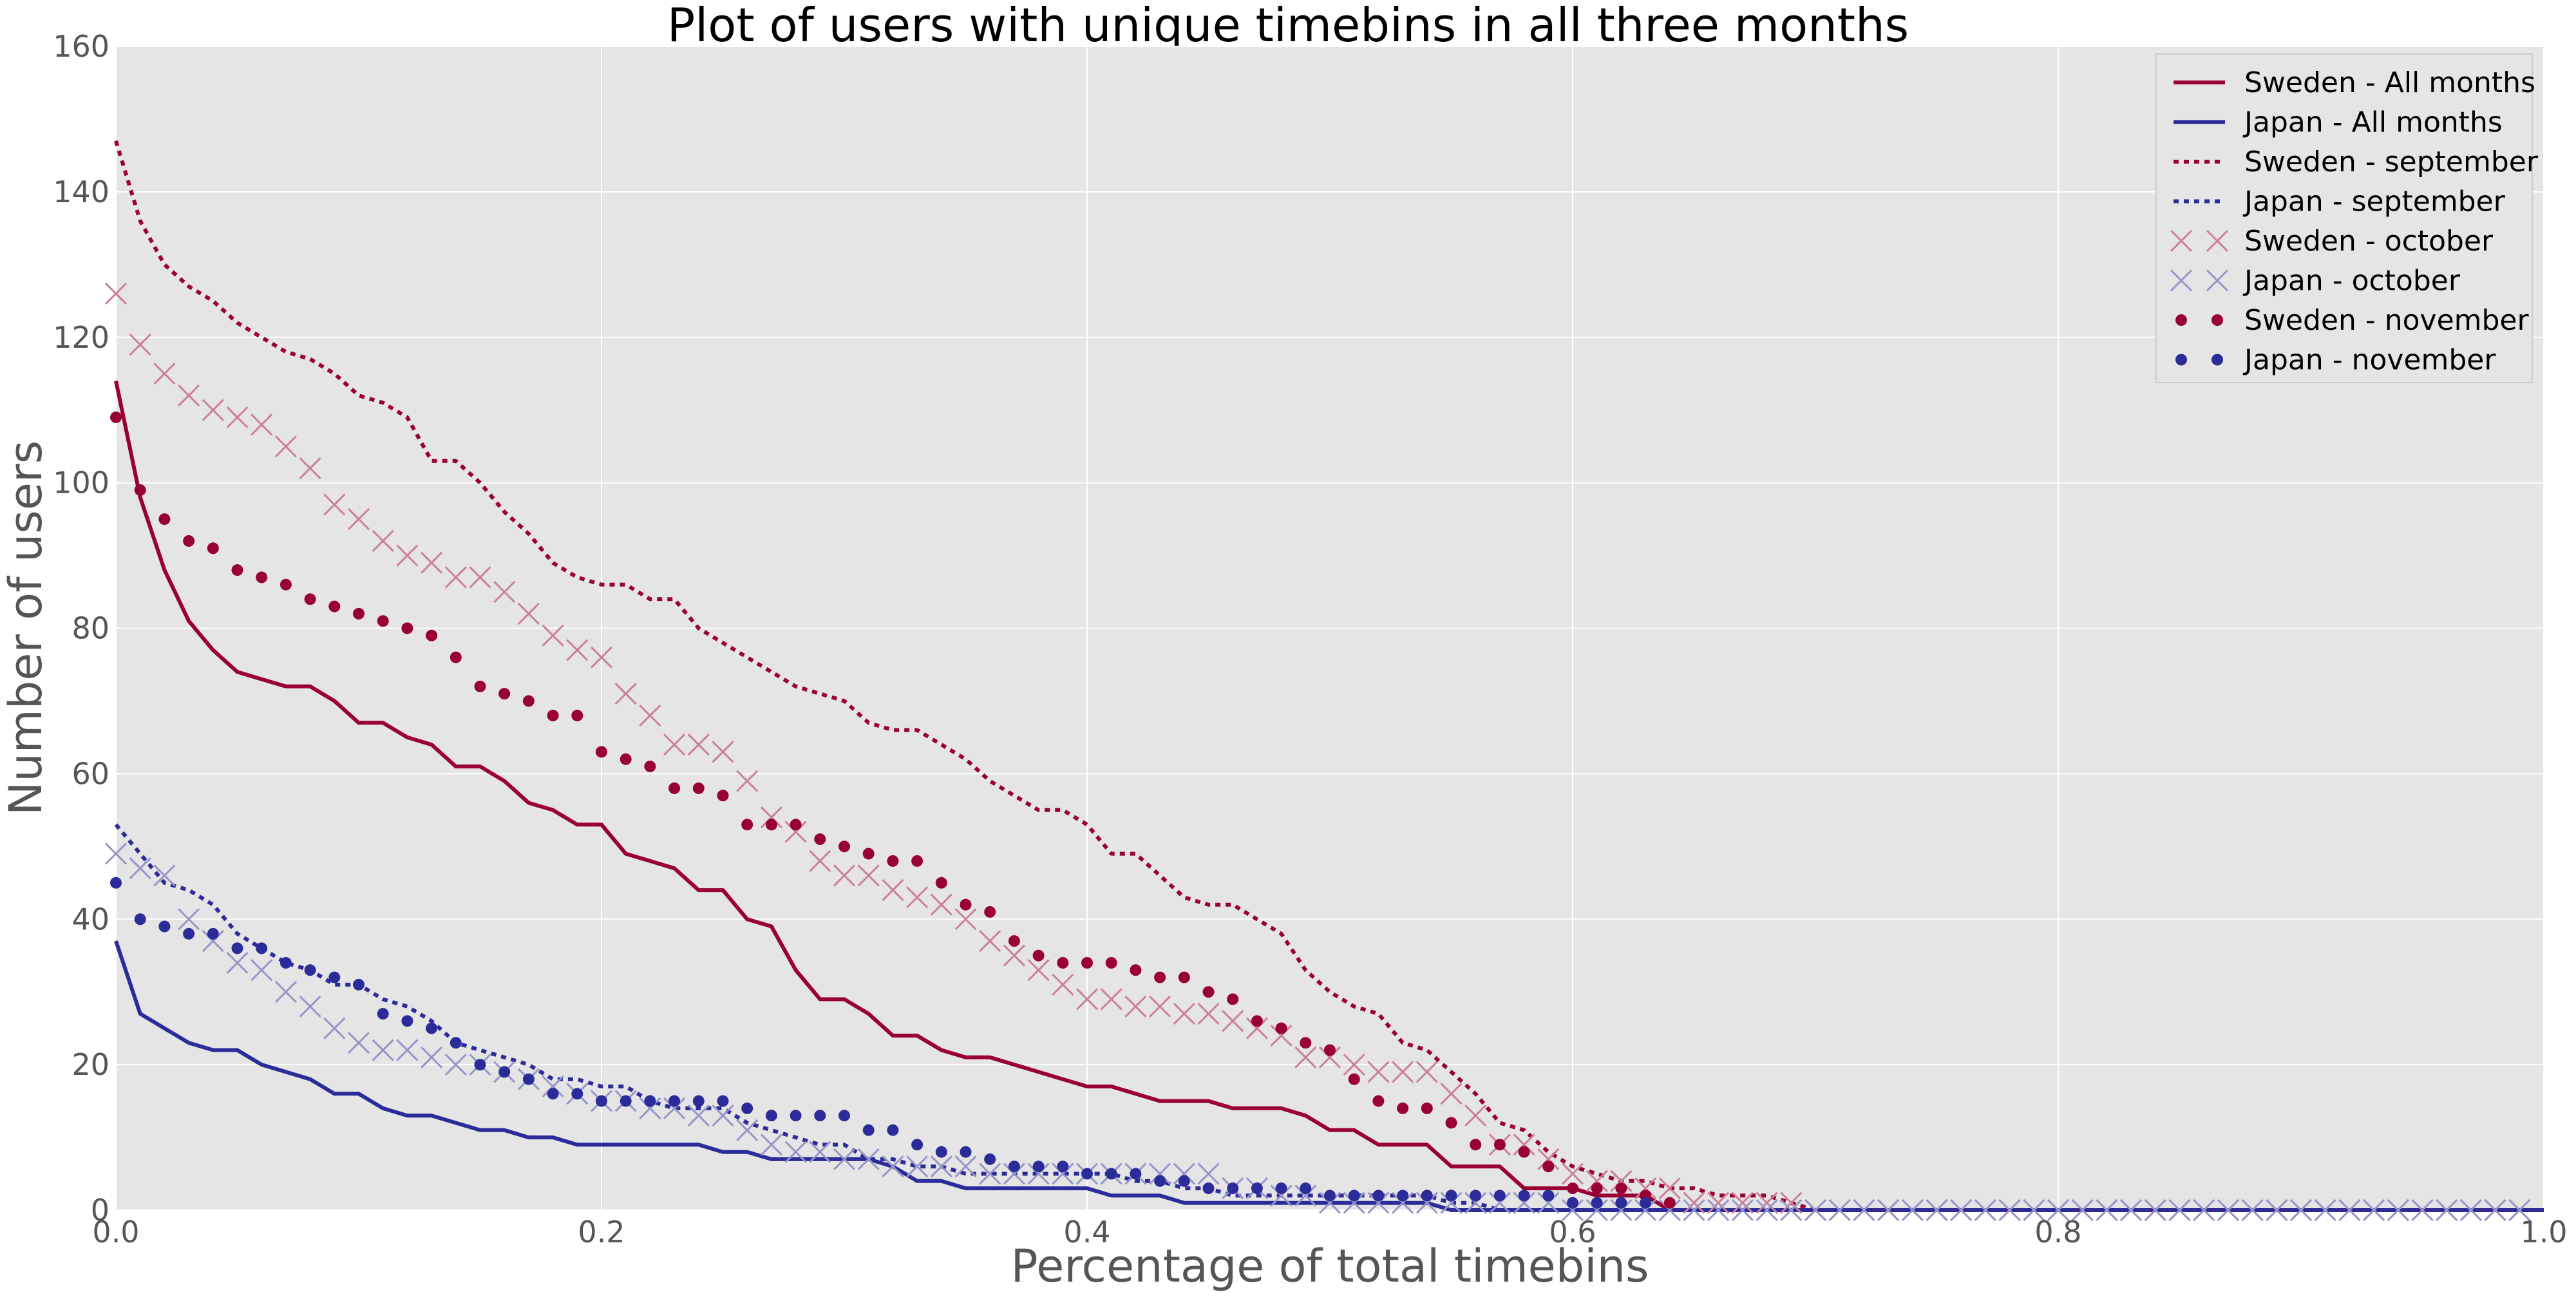 Image resolution: width=2576 pixels, height=1299 pixels. What do you see at coordinates (2392, 162) in the screenshot?
I see `legend-label: Sweden - september` at bounding box center [2392, 162].